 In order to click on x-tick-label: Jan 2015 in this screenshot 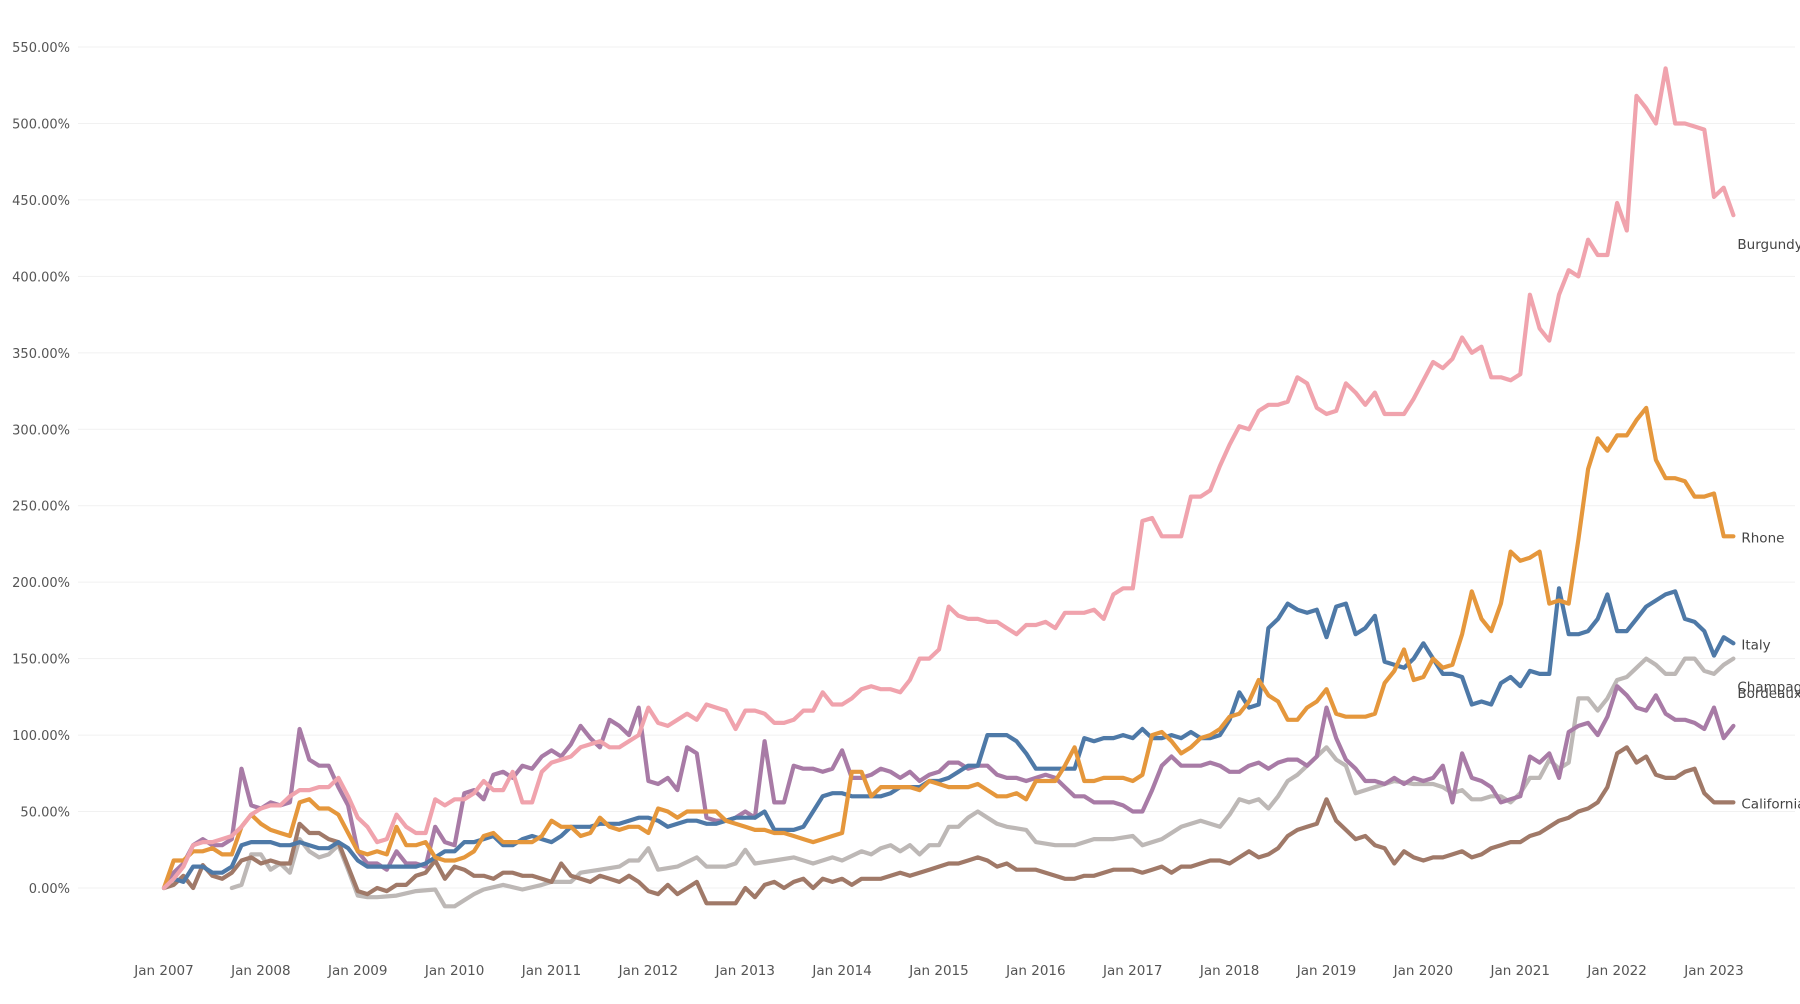, I will do `click(938, 971)`.